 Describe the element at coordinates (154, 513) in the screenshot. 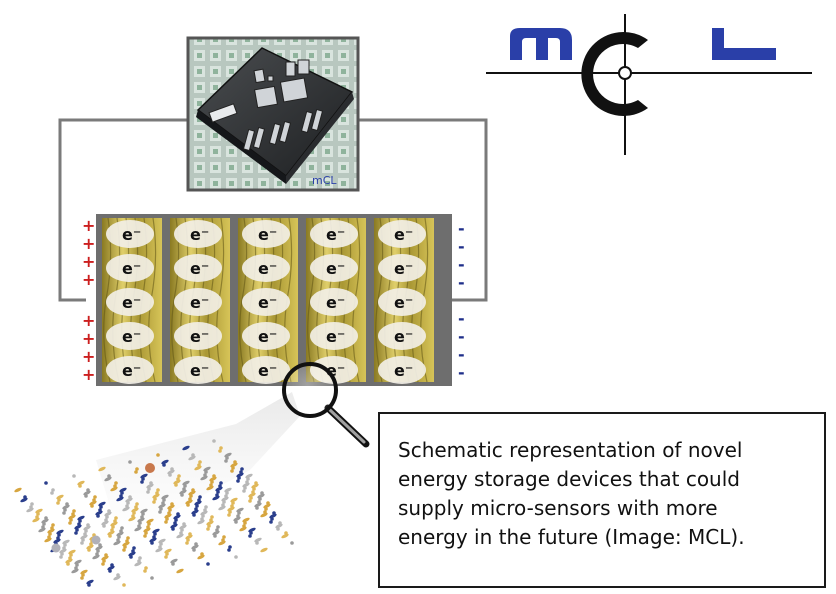

I see `crystal-lattice` at that location.